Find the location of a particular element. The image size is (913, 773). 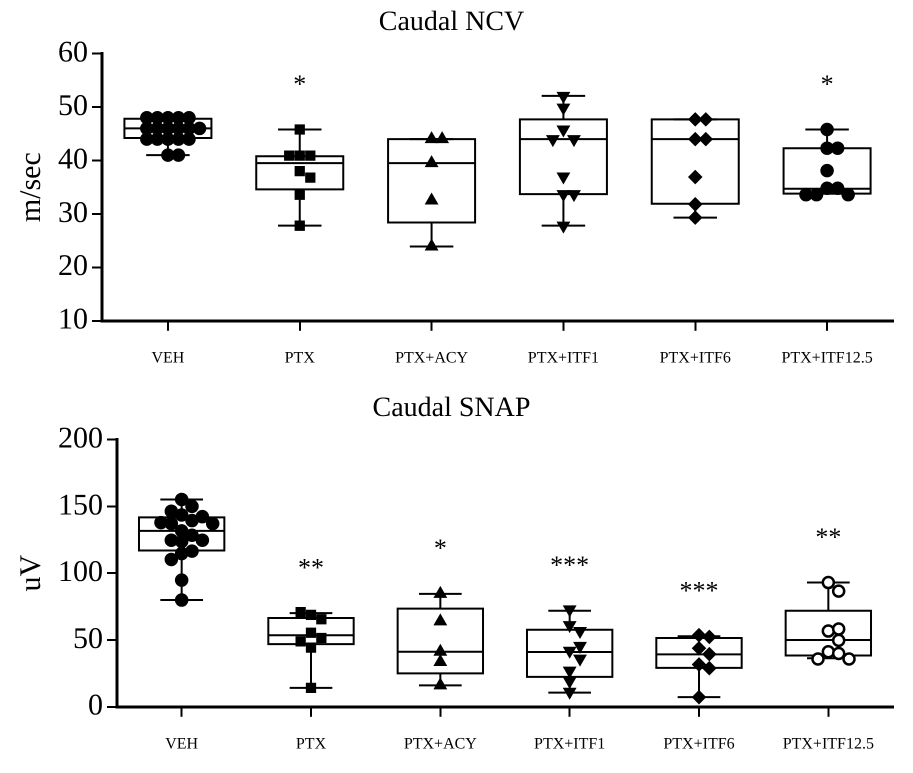

y-tick-label: 0 is located at coordinates (95, 705).